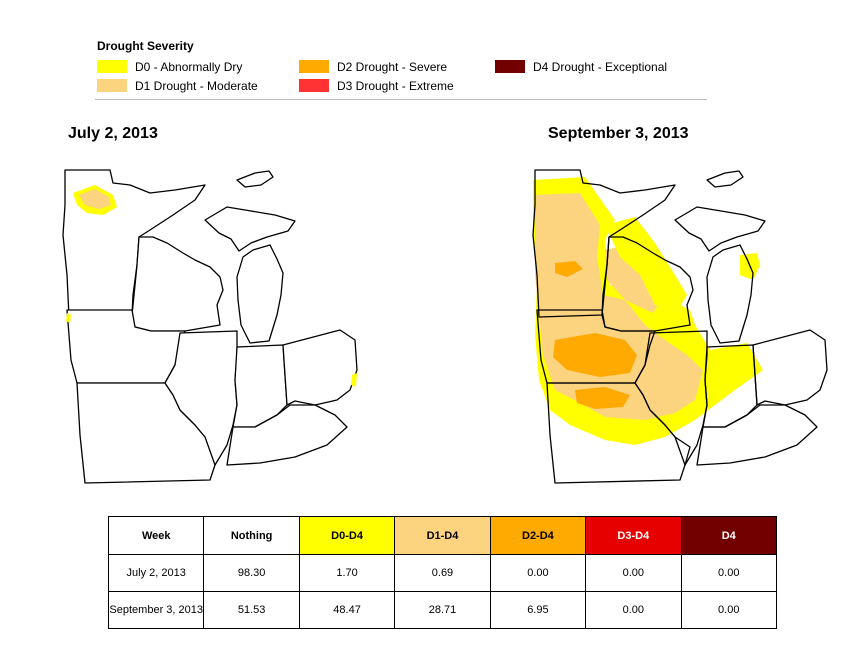  I want to click on table-header-row: Week Nothing D0-D4 D1-D4 D2-D4 D3-D4 D4, so click(442, 535).